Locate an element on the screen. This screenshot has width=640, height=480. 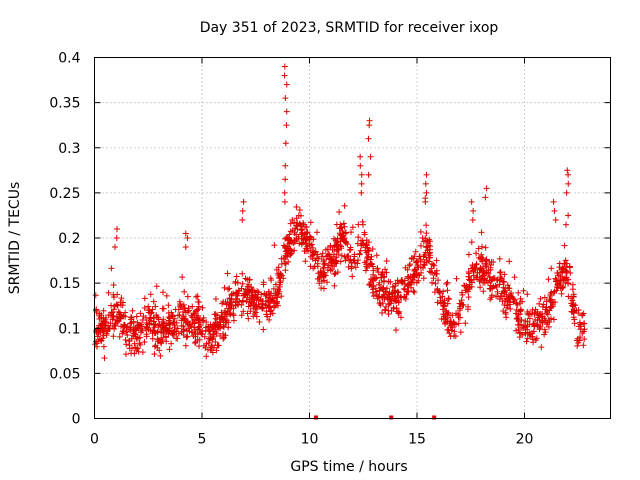
y-tick-label: 0.15 is located at coordinates (64, 284).